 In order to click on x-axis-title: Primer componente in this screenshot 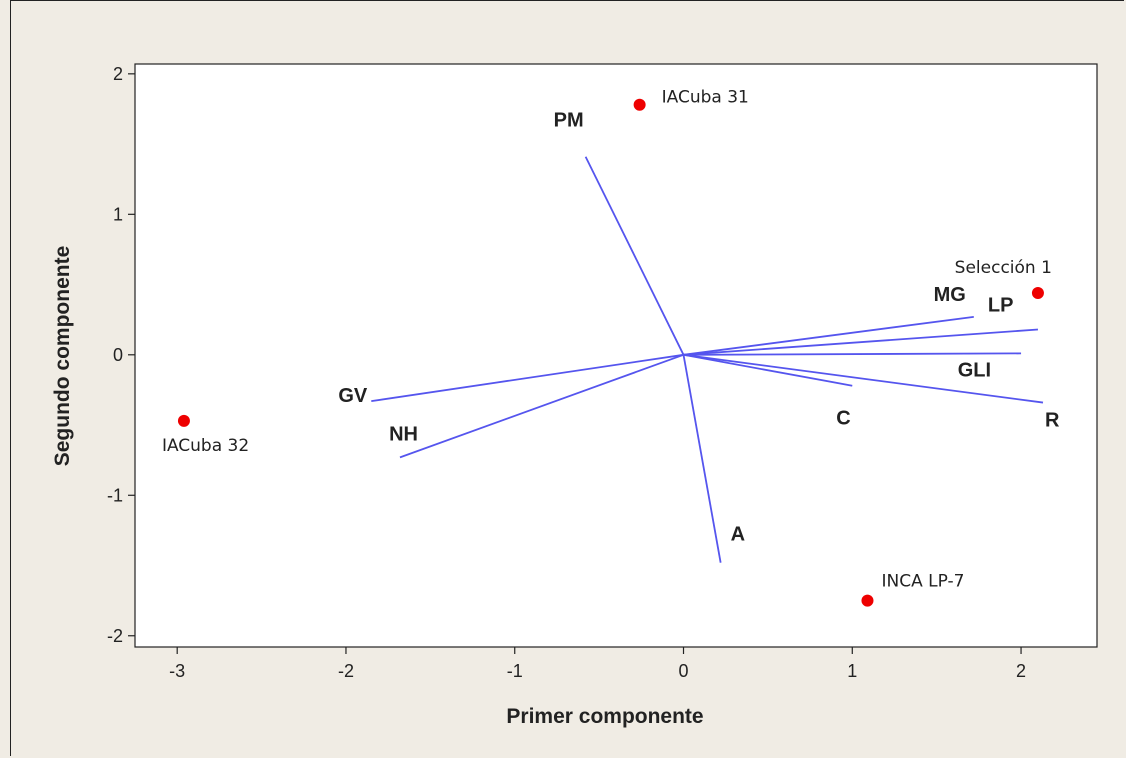, I will do `click(604, 716)`.